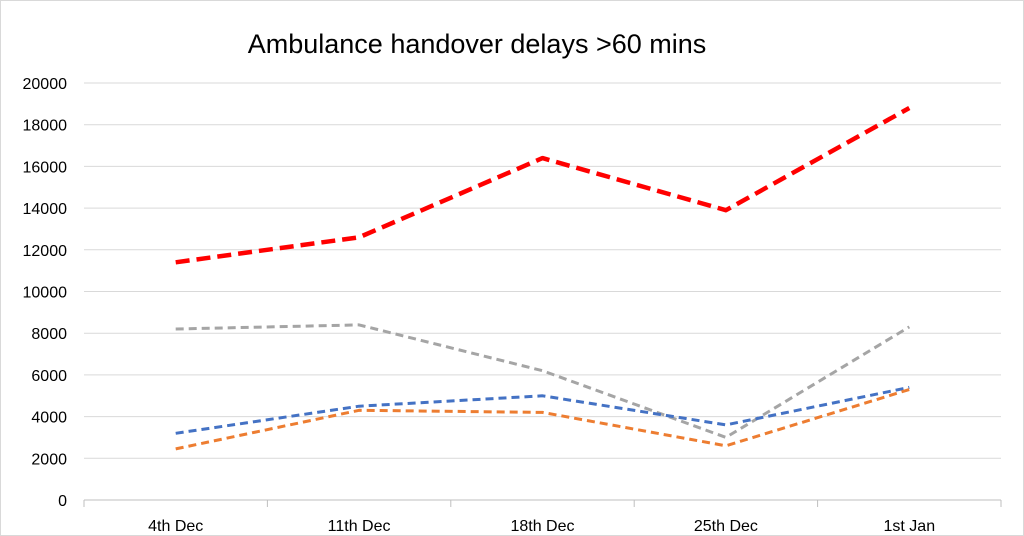 Image resolution: width=1024 pixels, height=536 pixels. I want to click on y-tick-label: 2000, so click(49, 459).